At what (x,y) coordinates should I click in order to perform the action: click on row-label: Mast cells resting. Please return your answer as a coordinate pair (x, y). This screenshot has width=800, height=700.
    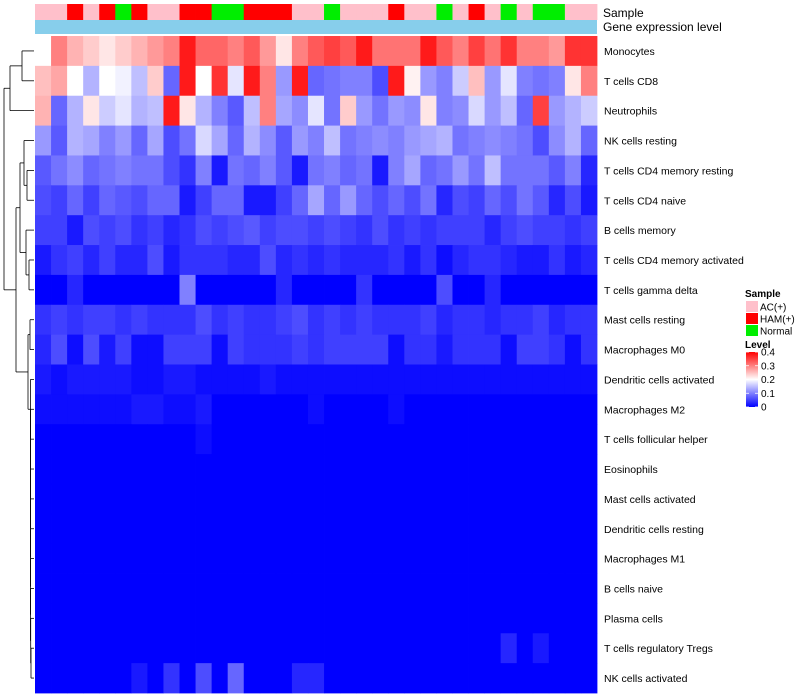
    Looking at the image, I should click on (644, 321).